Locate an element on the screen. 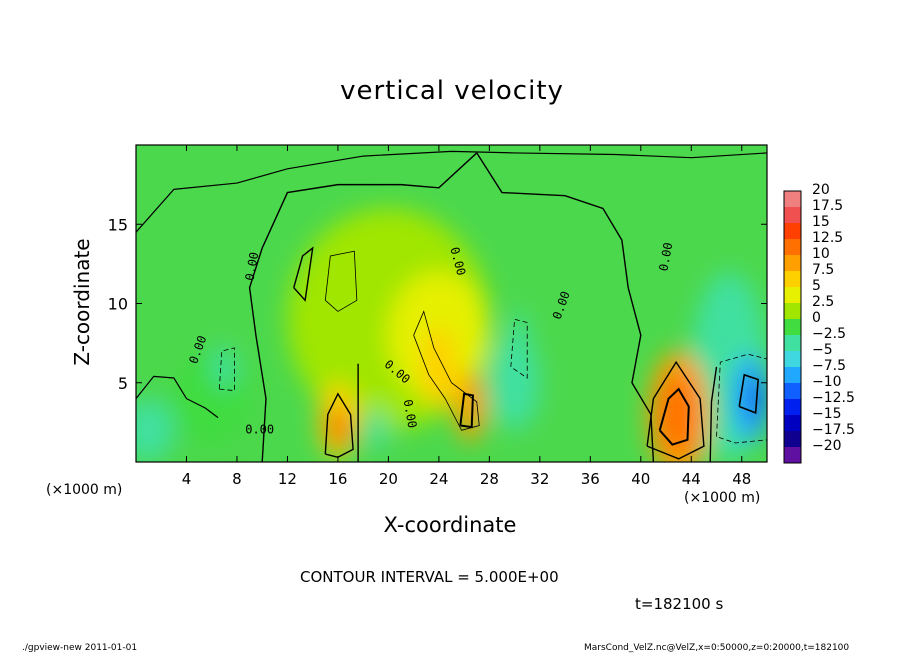 This screenshot has height=654, width=904. colorbar-frame is located at coordinates (792, 327).